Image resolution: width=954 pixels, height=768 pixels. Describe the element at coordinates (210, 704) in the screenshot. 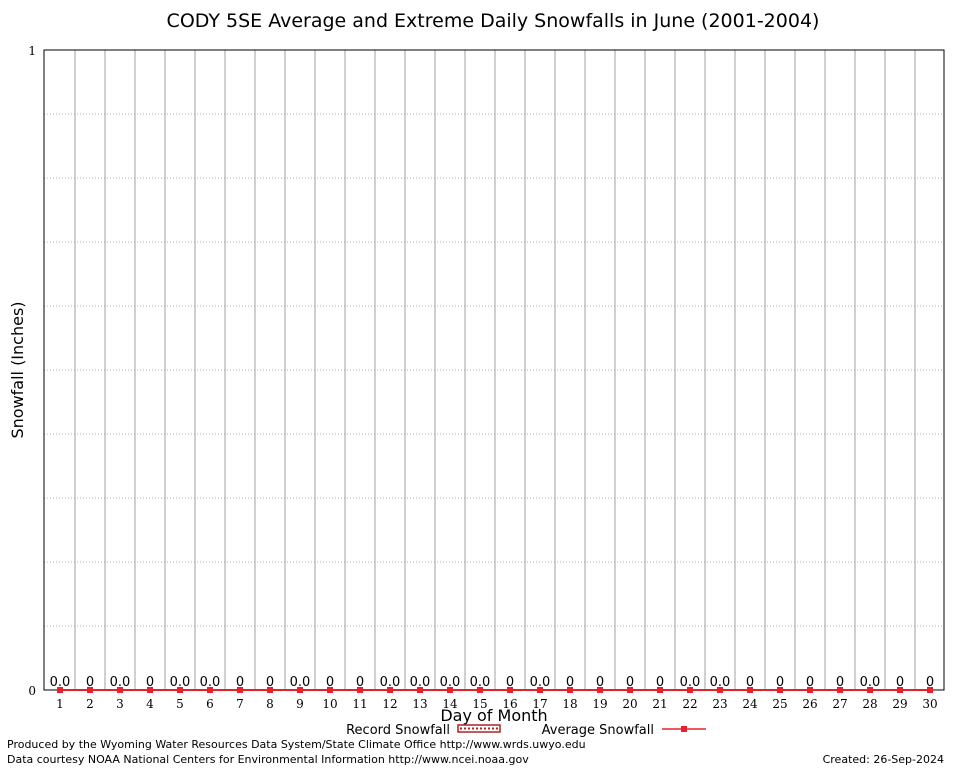

I see `x-tick-label: 6` at that location.